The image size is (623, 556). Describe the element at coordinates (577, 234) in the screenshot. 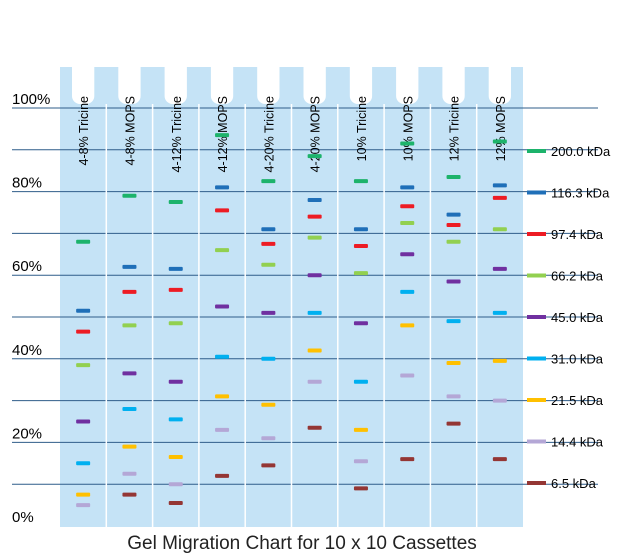

I see `legend-label: 97.4 kDa` at that location.